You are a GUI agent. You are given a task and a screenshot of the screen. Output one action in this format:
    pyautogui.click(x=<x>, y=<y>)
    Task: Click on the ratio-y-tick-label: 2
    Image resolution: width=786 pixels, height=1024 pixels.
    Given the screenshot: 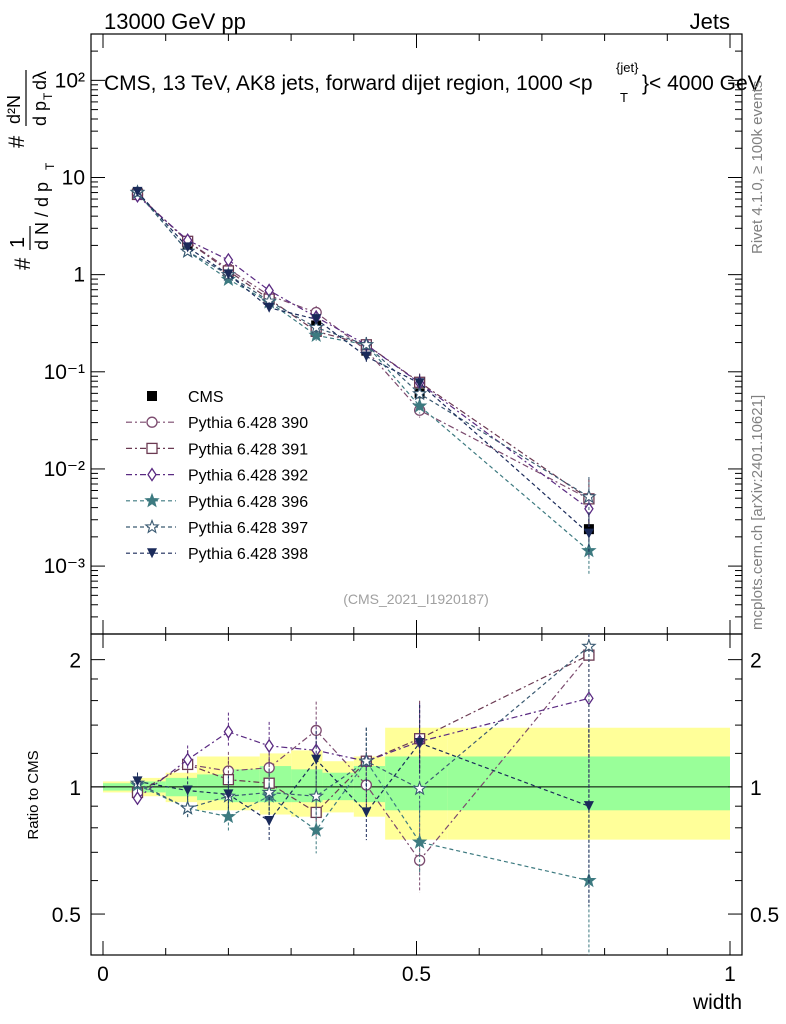 What is the action you would take?
    pyautogui.click(x=75, y=661)
    